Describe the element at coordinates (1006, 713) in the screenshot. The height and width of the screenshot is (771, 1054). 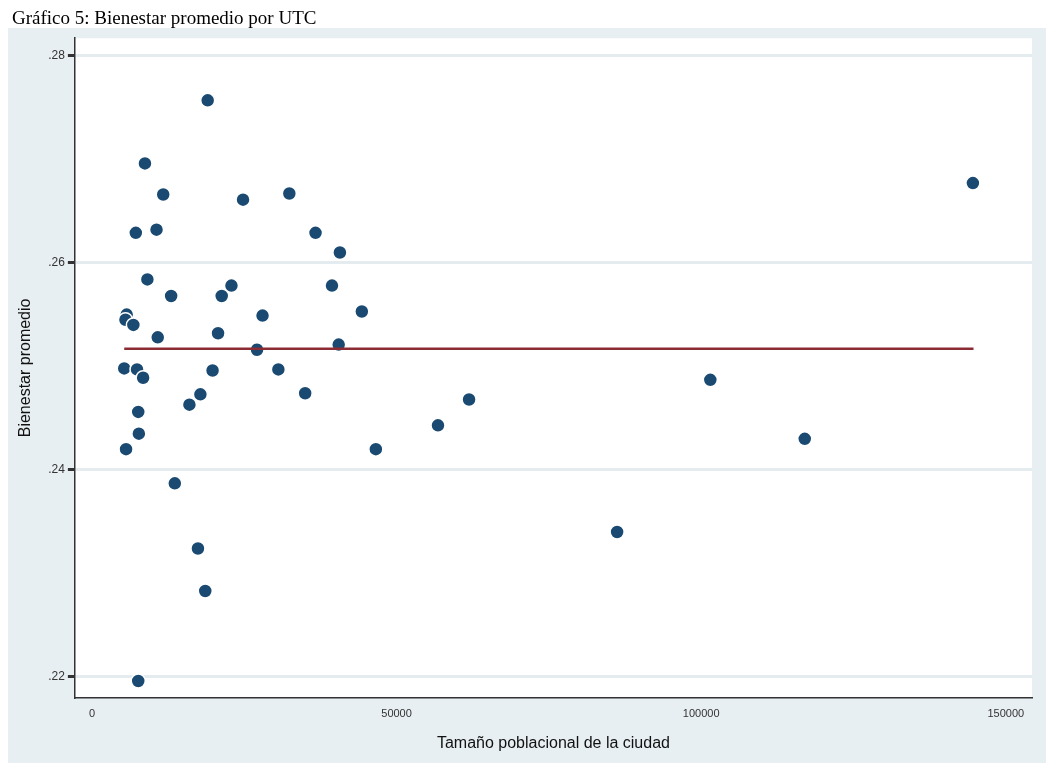
I see `x-tick-label: 150000` at that location.